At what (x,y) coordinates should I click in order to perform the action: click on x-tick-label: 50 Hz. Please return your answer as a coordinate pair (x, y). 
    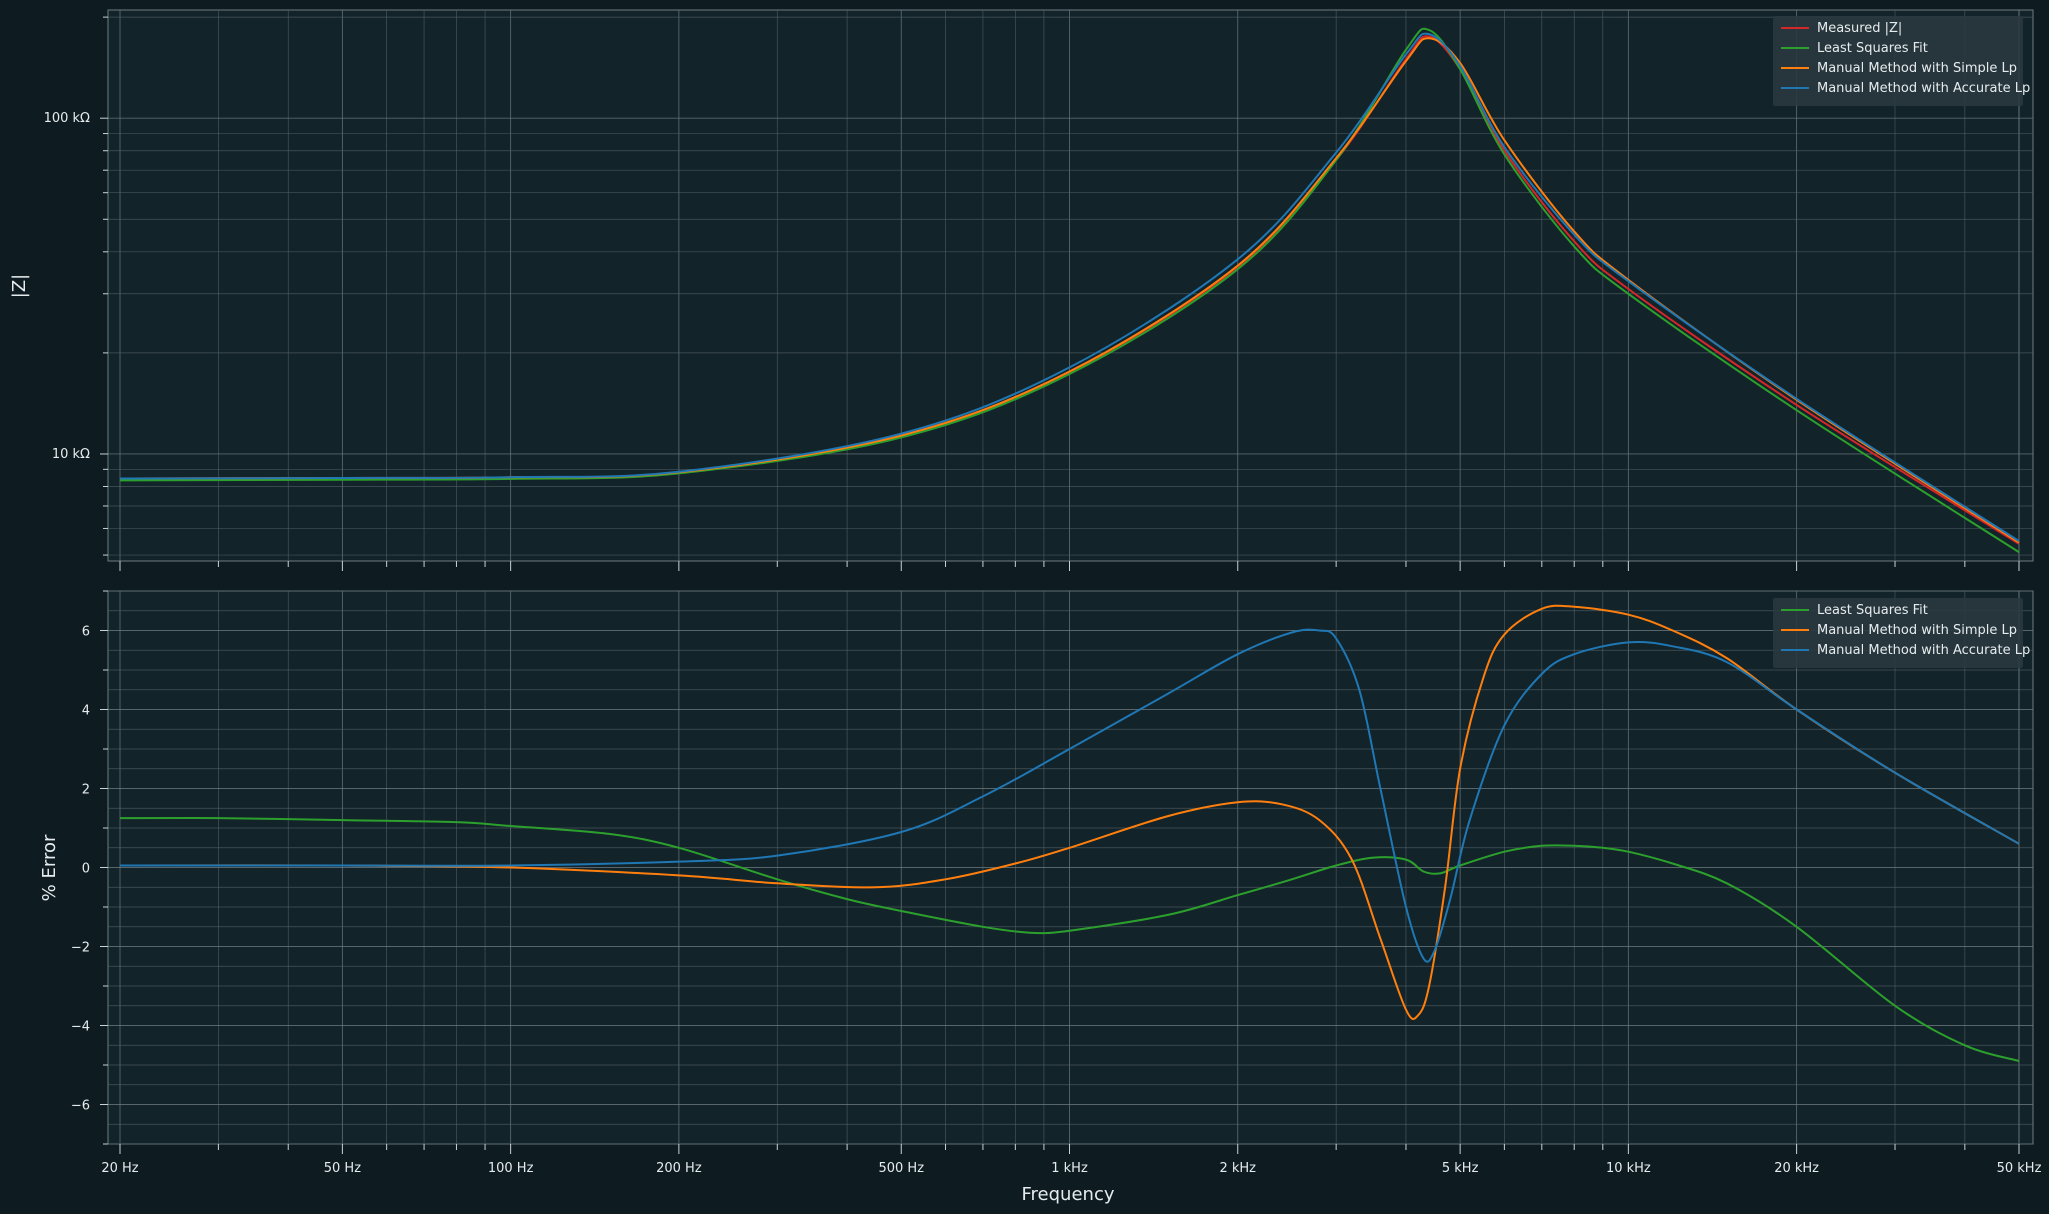
    Looking at the image, I should click on (342, 1168).